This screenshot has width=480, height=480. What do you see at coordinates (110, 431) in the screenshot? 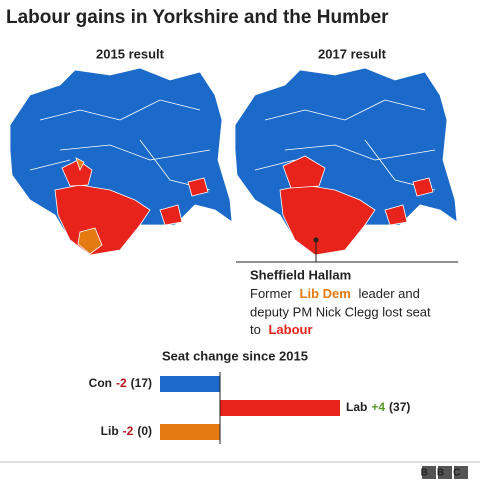
I see `category-label: Lib` at bounding box center [110, 431].